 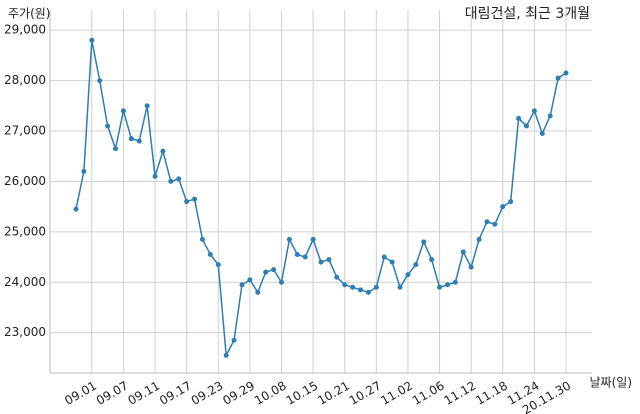 I want to click on x-tick-label: 11.12, so click(x=460, y=393).